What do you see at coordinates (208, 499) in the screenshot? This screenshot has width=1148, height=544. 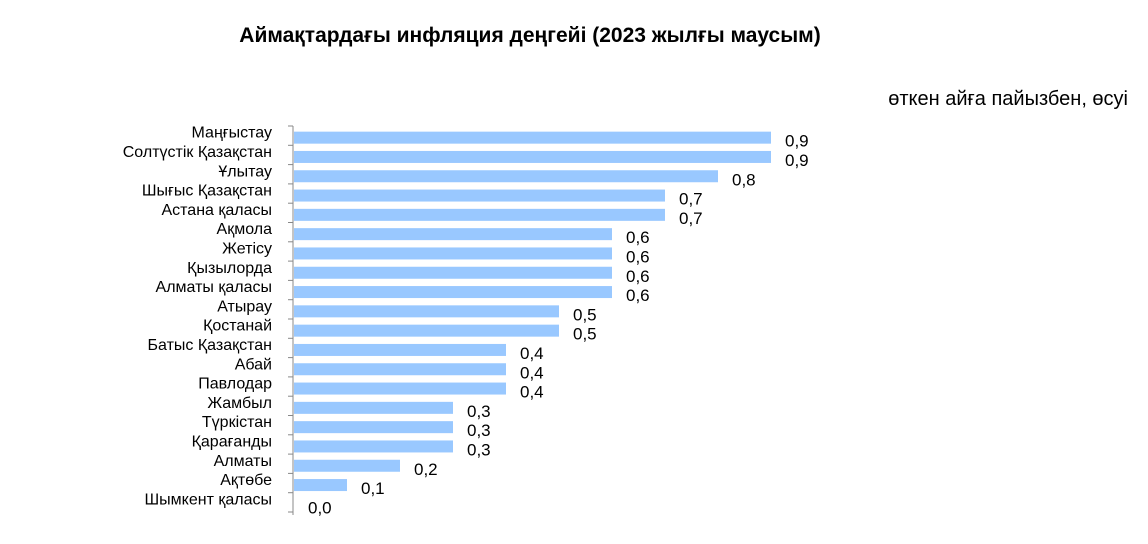 I see `category-label: Шымкент қаласы` at bounding box center [208, 499].